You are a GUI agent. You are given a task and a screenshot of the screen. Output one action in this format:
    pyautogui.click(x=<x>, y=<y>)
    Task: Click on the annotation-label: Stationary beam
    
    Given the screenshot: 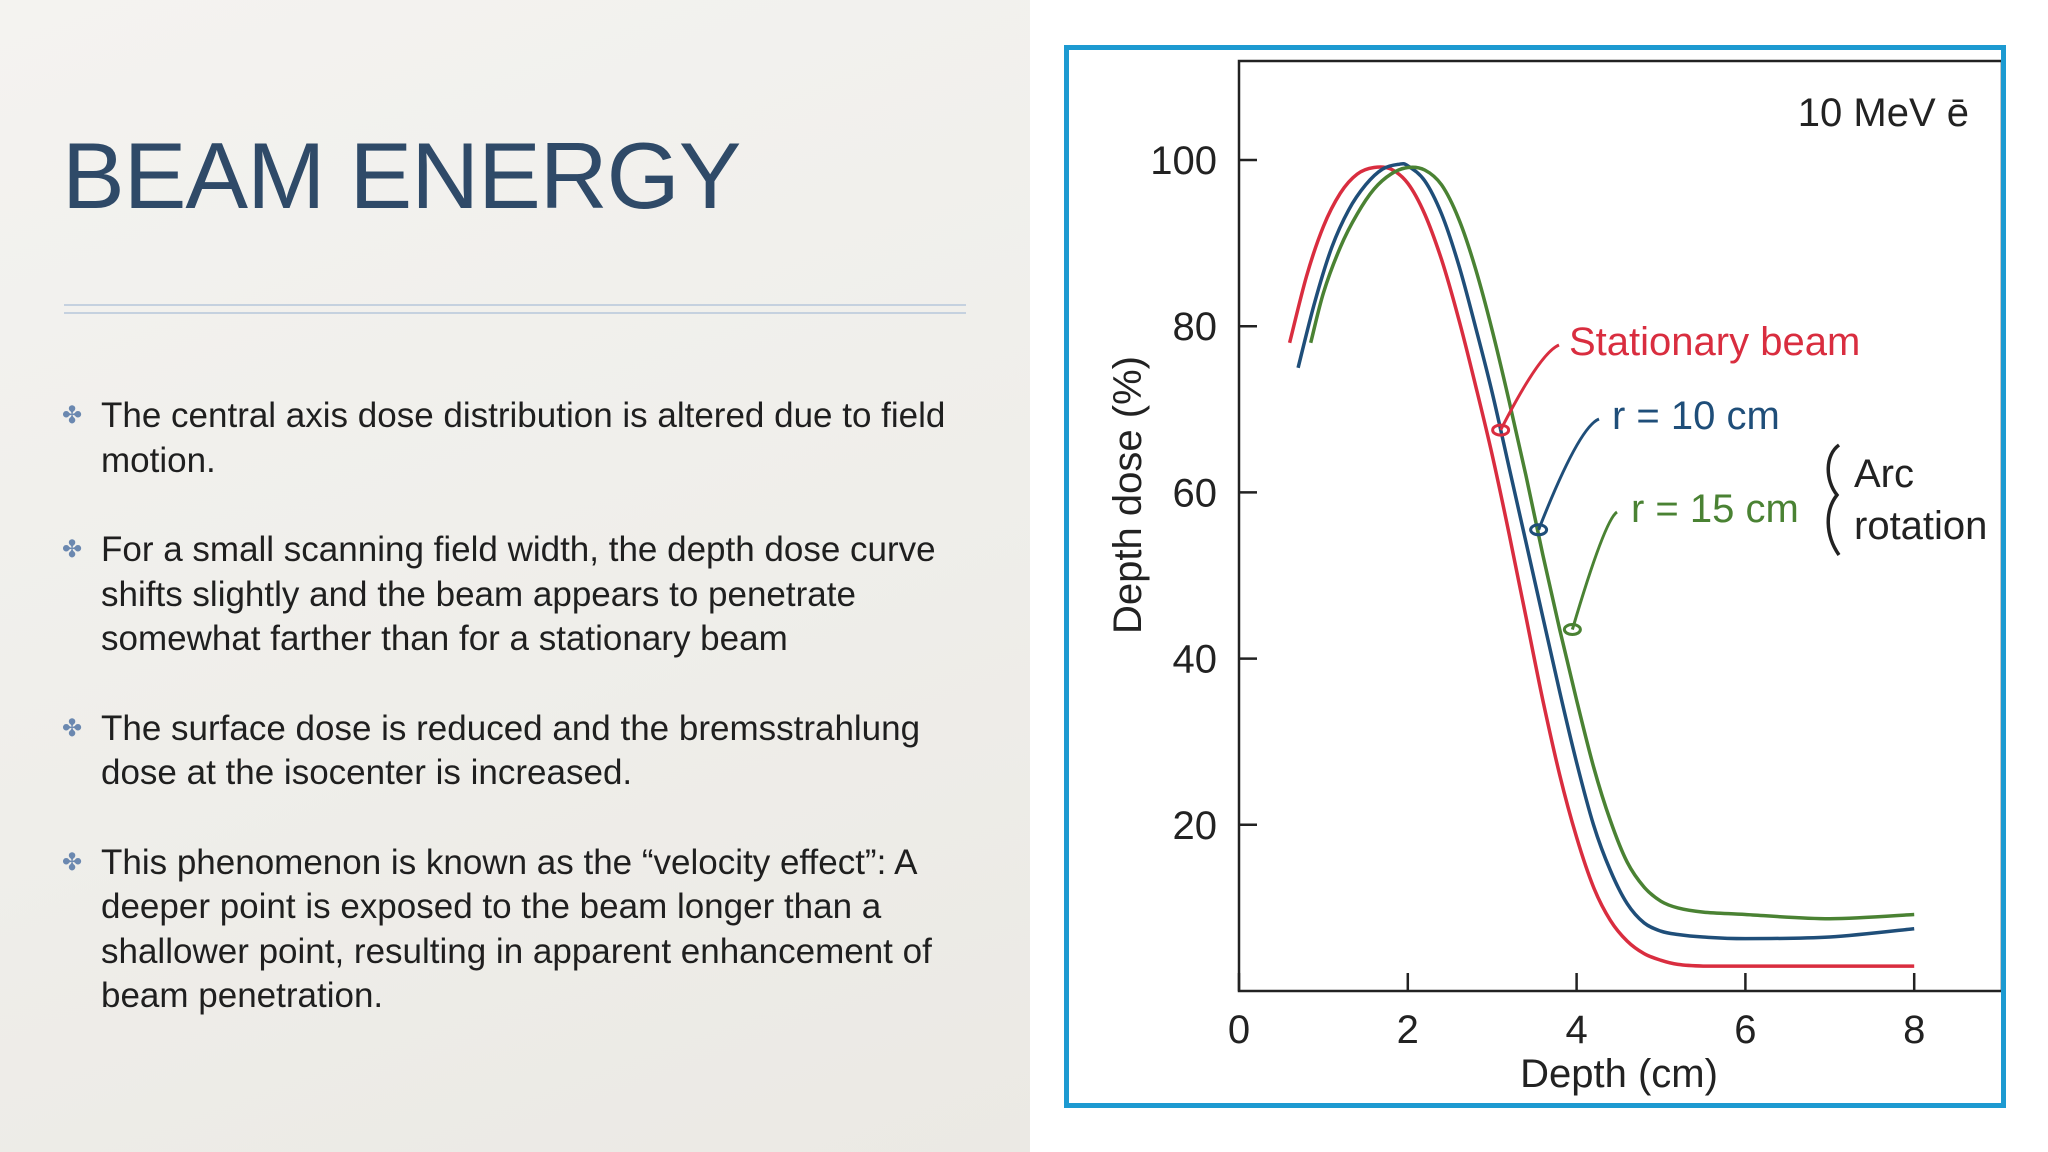 What is the action you would take?
    pyautogui.click(x=1714, y=342)
    